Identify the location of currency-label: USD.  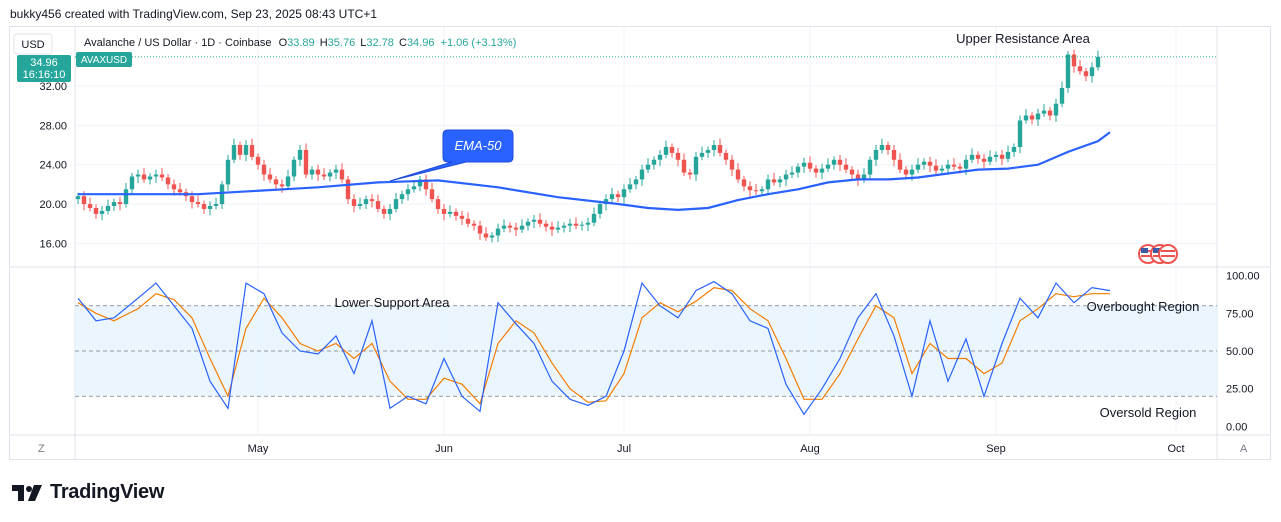
(32, 45).